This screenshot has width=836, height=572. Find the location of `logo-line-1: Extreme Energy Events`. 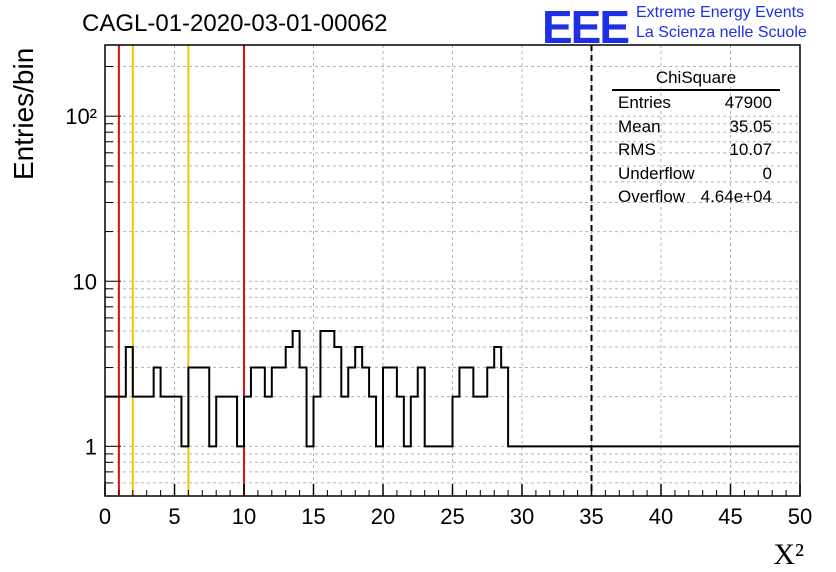

logo-line-1: Extreme Energy Events is located at coordinates (720, 12).